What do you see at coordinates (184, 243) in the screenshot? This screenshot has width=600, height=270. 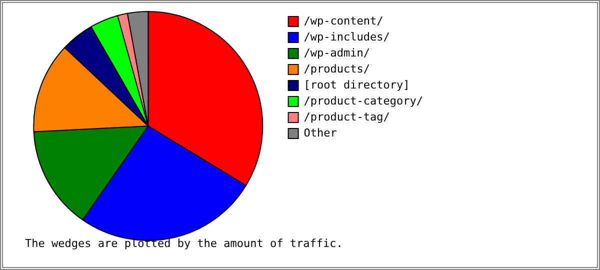 I see `text: The wedges are plotted by the amount of traffic.` at bounding box center [184, 243].